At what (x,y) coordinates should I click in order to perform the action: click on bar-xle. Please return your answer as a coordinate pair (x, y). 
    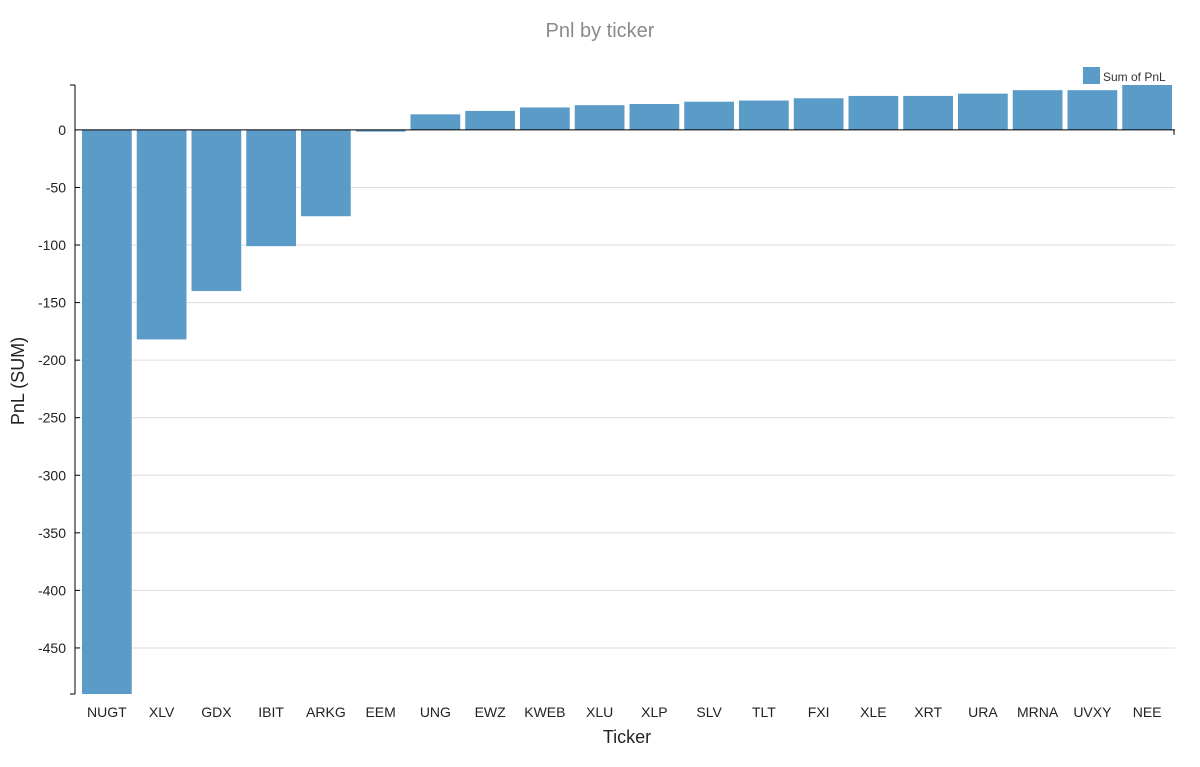
    Looking at the image, I should click on (873, 112).